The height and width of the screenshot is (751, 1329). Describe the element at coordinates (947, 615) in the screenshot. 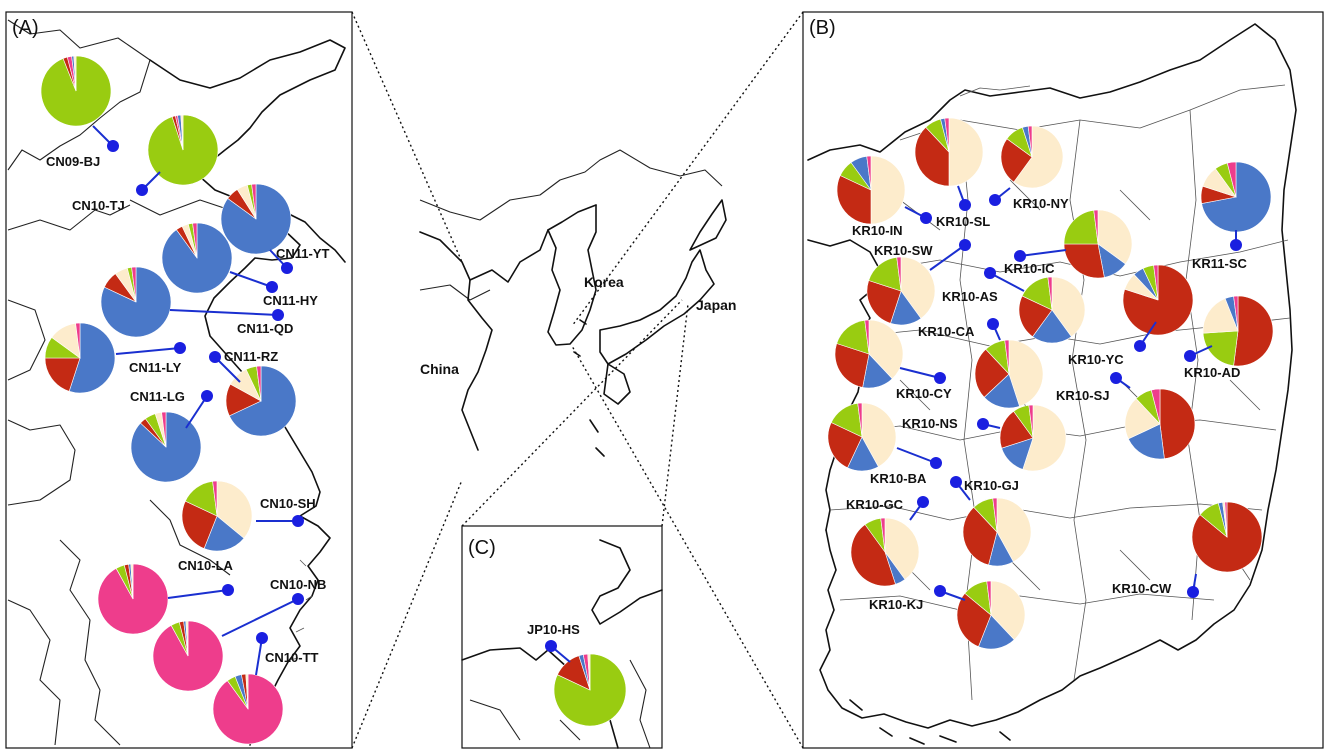

I see `site-kr10-kj: KR10-KJ` at that location.